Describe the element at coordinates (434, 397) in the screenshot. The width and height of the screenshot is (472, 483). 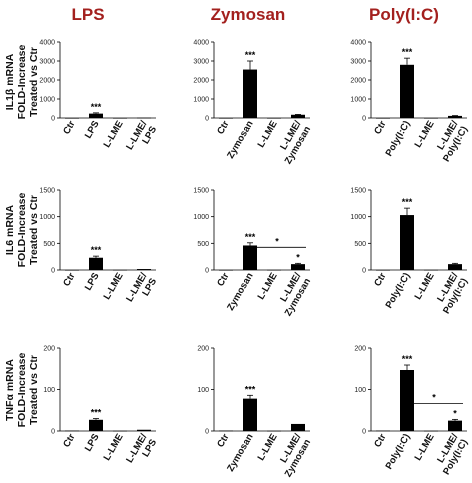
I see `bracket-significance-label: *` at that location.